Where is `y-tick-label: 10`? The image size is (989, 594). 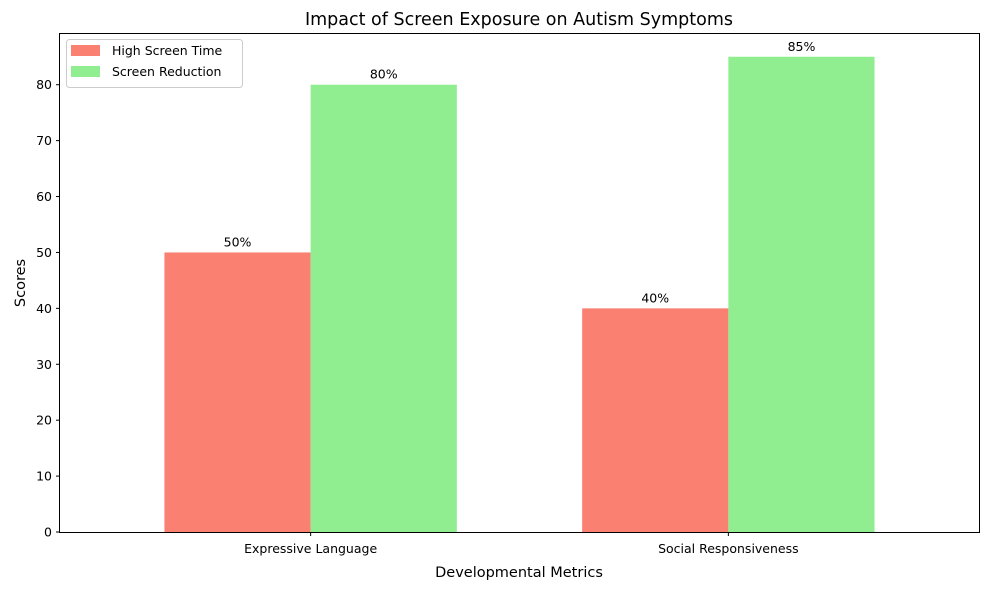
y-tick-label: 10 is located at coordinates (44, 476).